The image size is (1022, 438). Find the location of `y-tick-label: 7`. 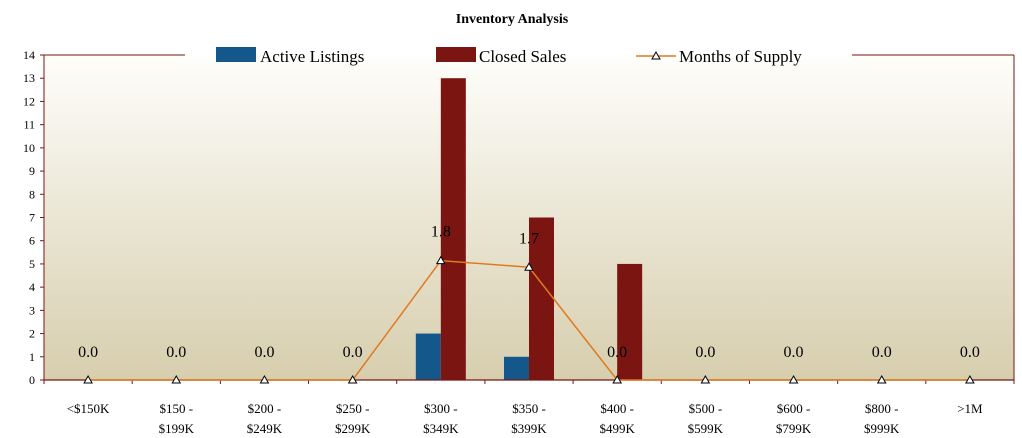

y-tick-label: 7 is located at coordinates (32, 218).